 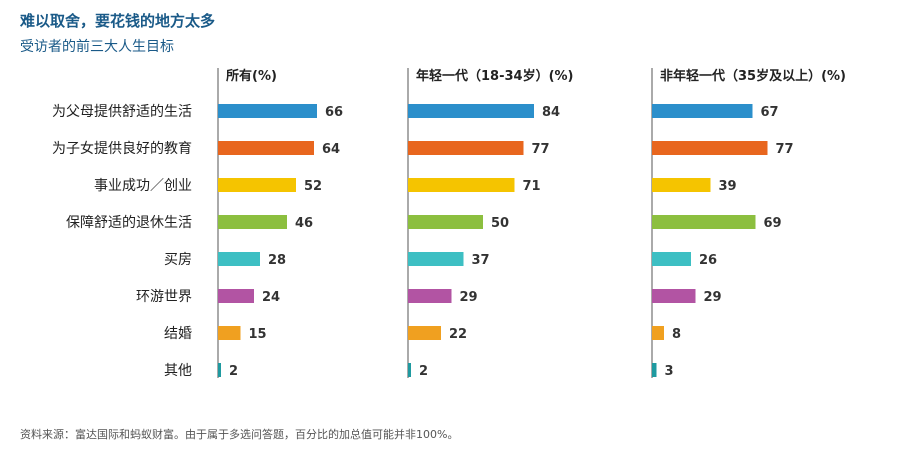 What do you see at coordinates (304, 223) in the screenshot?
I see `bar-value-label: 46` at bounding box center [304, 223].